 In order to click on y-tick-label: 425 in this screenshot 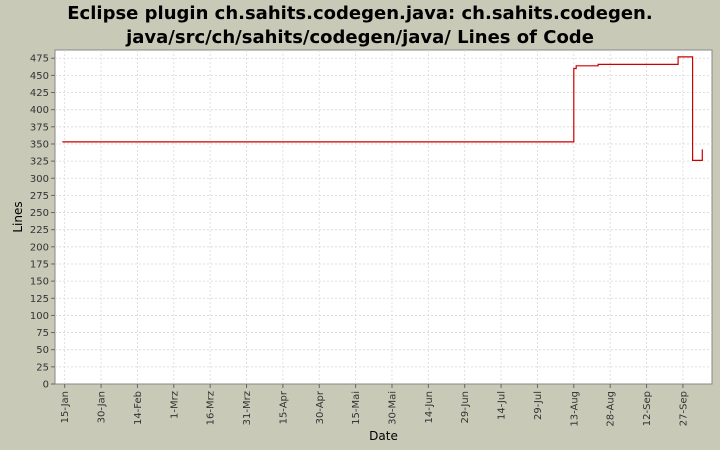, I will do `click(39, 93)`.